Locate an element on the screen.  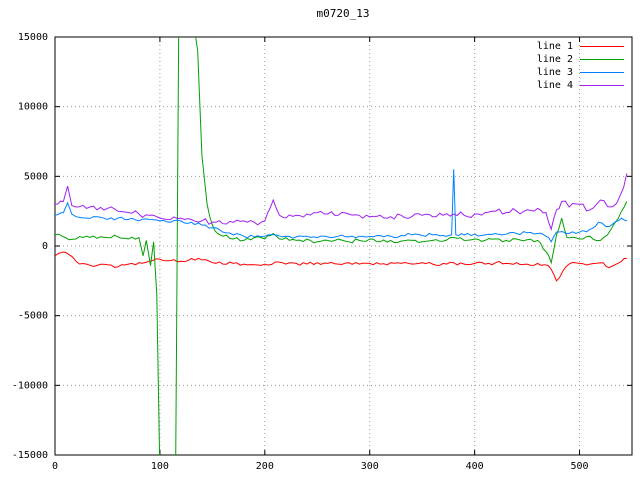
y-tick-label: 15000 is located at coordinates (33, 37).